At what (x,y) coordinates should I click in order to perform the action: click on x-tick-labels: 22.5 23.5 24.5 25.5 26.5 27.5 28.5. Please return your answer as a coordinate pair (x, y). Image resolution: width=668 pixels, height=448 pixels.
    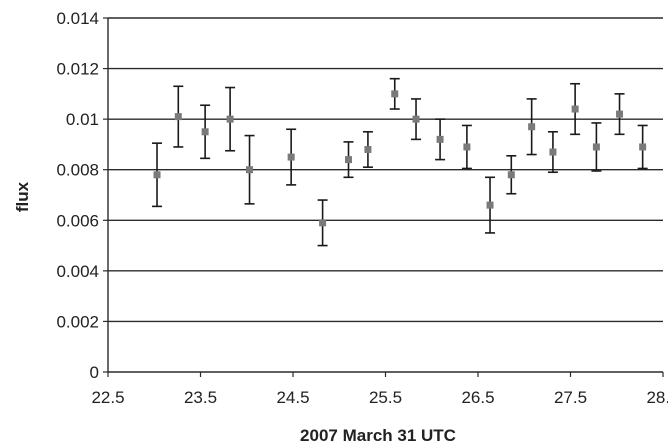
    Looking at the image, I should click on (379, 397).